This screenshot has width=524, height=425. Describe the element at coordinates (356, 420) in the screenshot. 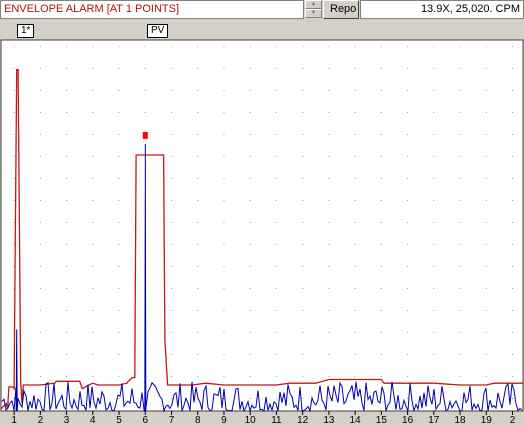

I see `x-tick-label: 14` at that location.